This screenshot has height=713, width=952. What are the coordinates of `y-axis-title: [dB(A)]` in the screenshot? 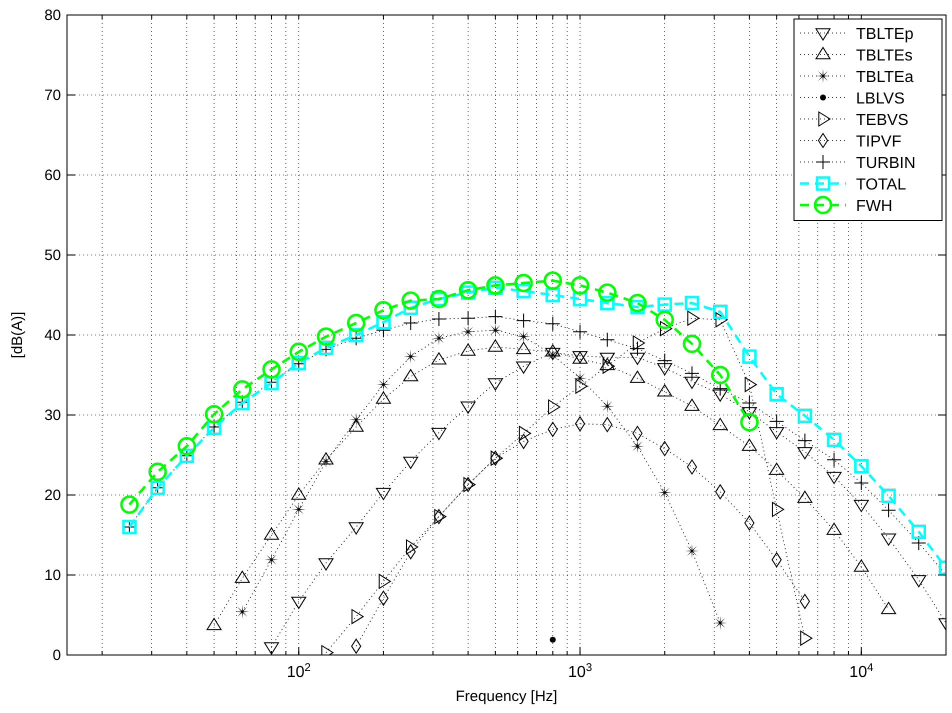 It's located at (17, 335).